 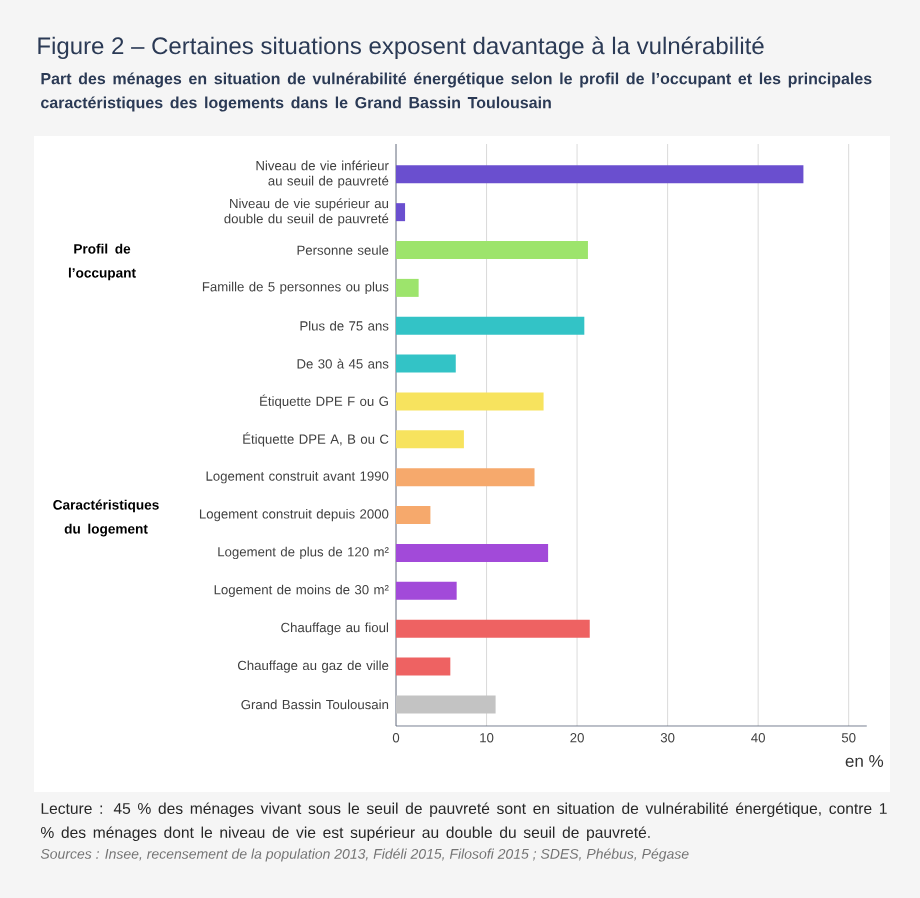 I want to click on x-axis-title: en %, so click(x=864, y=761).